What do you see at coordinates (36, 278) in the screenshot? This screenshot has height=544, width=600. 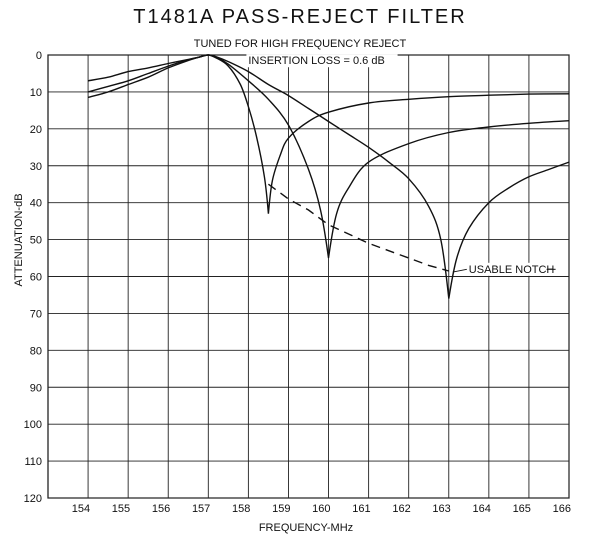 I see `y-tick-label: 60` at bounding box center [36, 278].